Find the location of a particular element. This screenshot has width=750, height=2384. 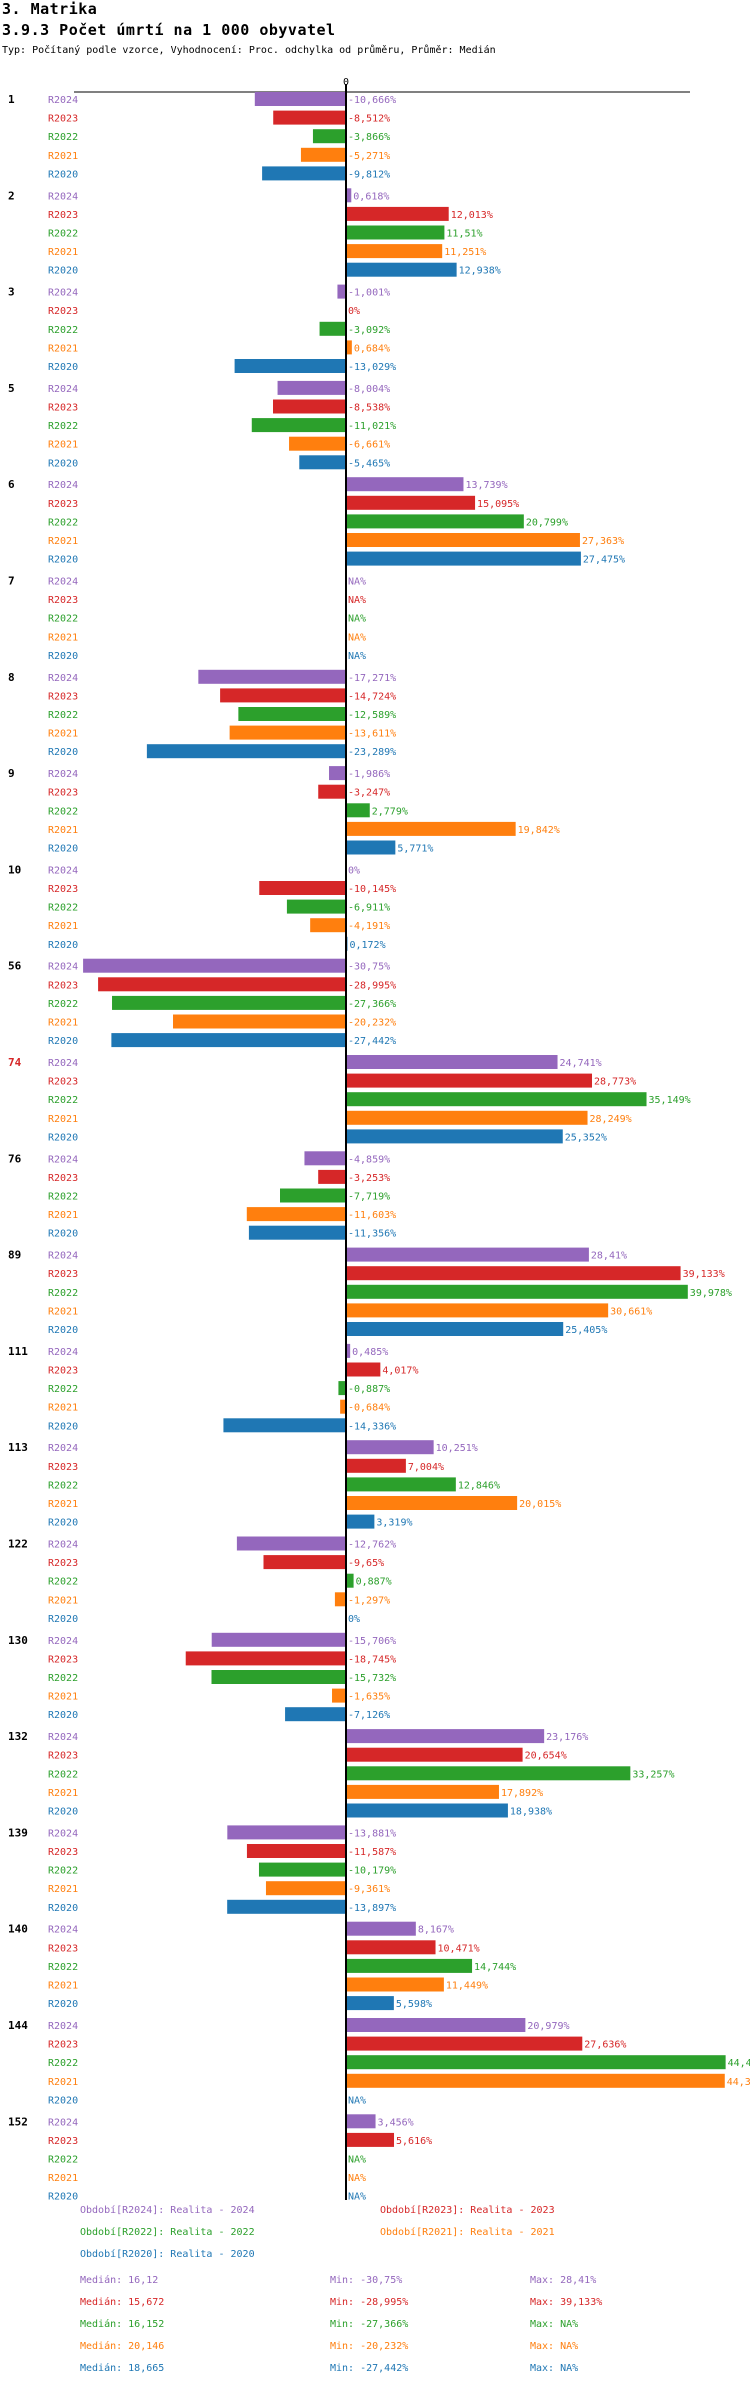

group-label: 122 is located at coordinates (18, 1544).